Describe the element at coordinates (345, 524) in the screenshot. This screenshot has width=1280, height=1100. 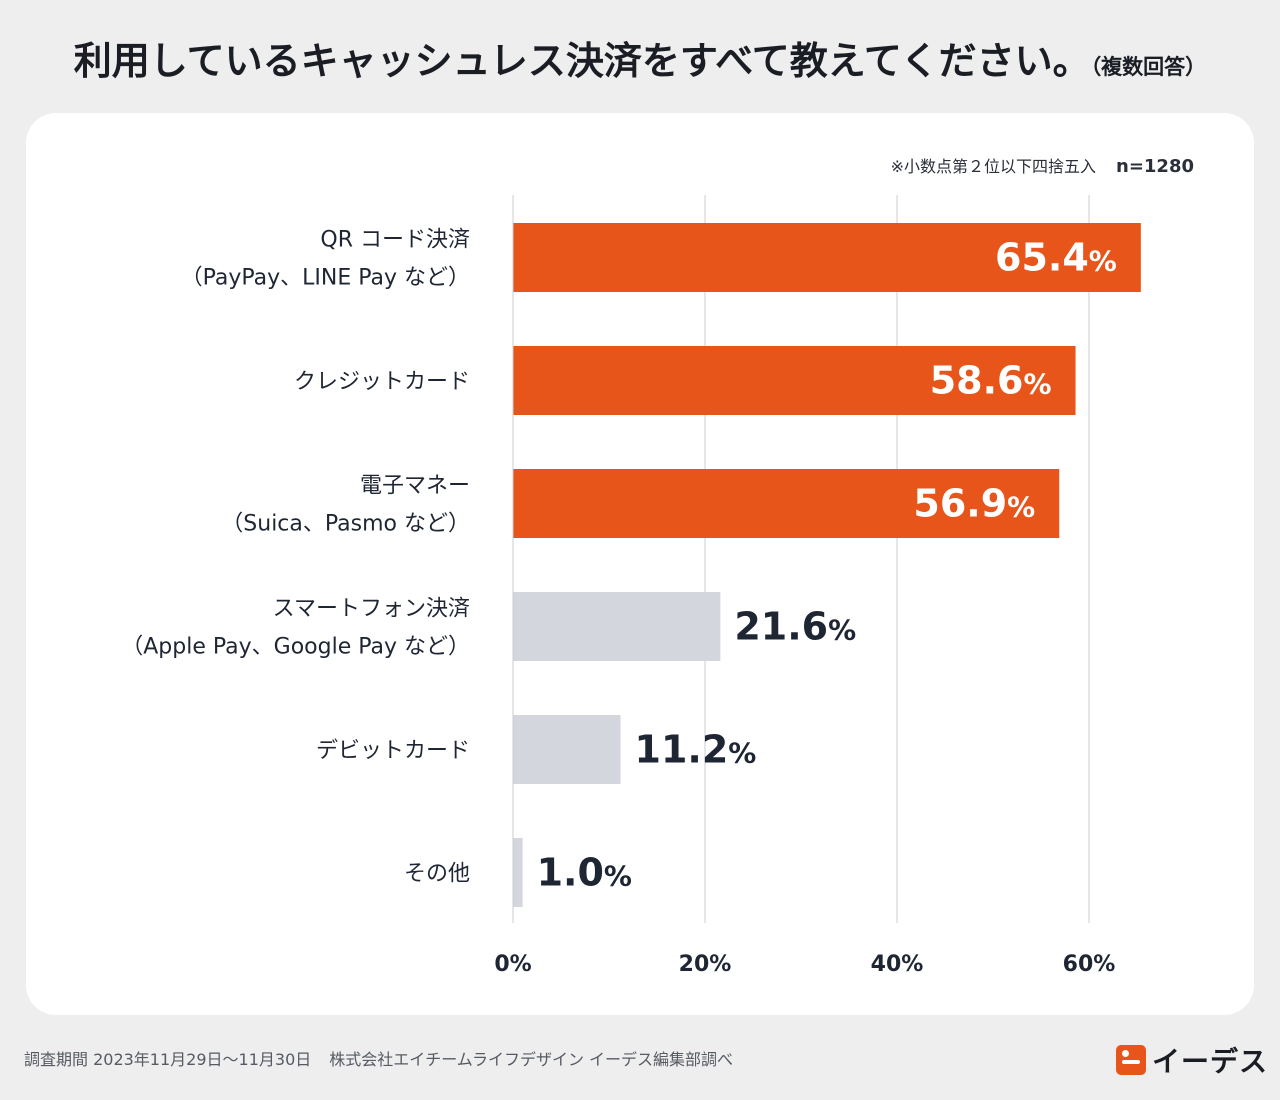
I see `category-label: （Suica、Pasmo など）` at that location.